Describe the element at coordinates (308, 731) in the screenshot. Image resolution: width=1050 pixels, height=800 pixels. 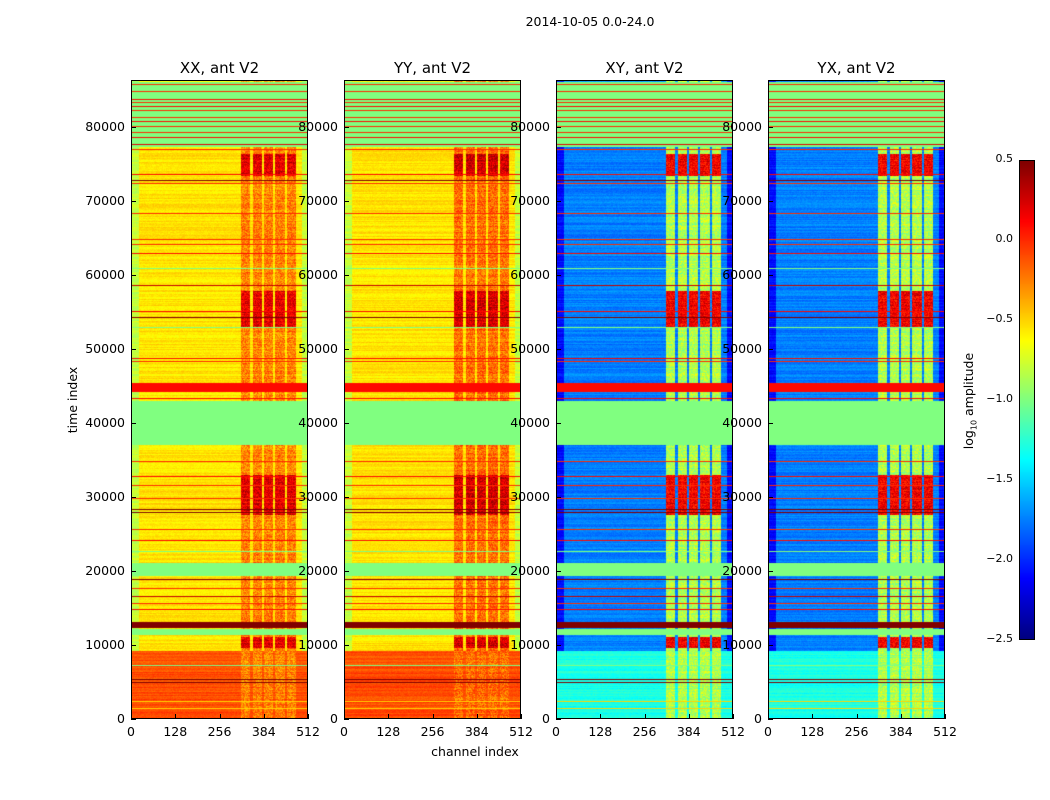
I see `x-tick-label: 512` at that location.